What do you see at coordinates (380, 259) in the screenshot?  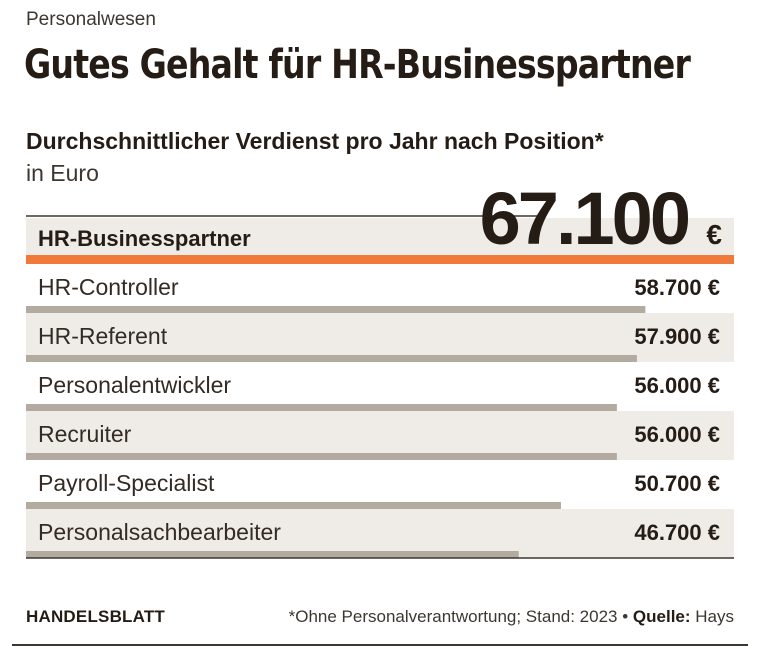 I see `bar-highlight` at bounding box center [380, 259].